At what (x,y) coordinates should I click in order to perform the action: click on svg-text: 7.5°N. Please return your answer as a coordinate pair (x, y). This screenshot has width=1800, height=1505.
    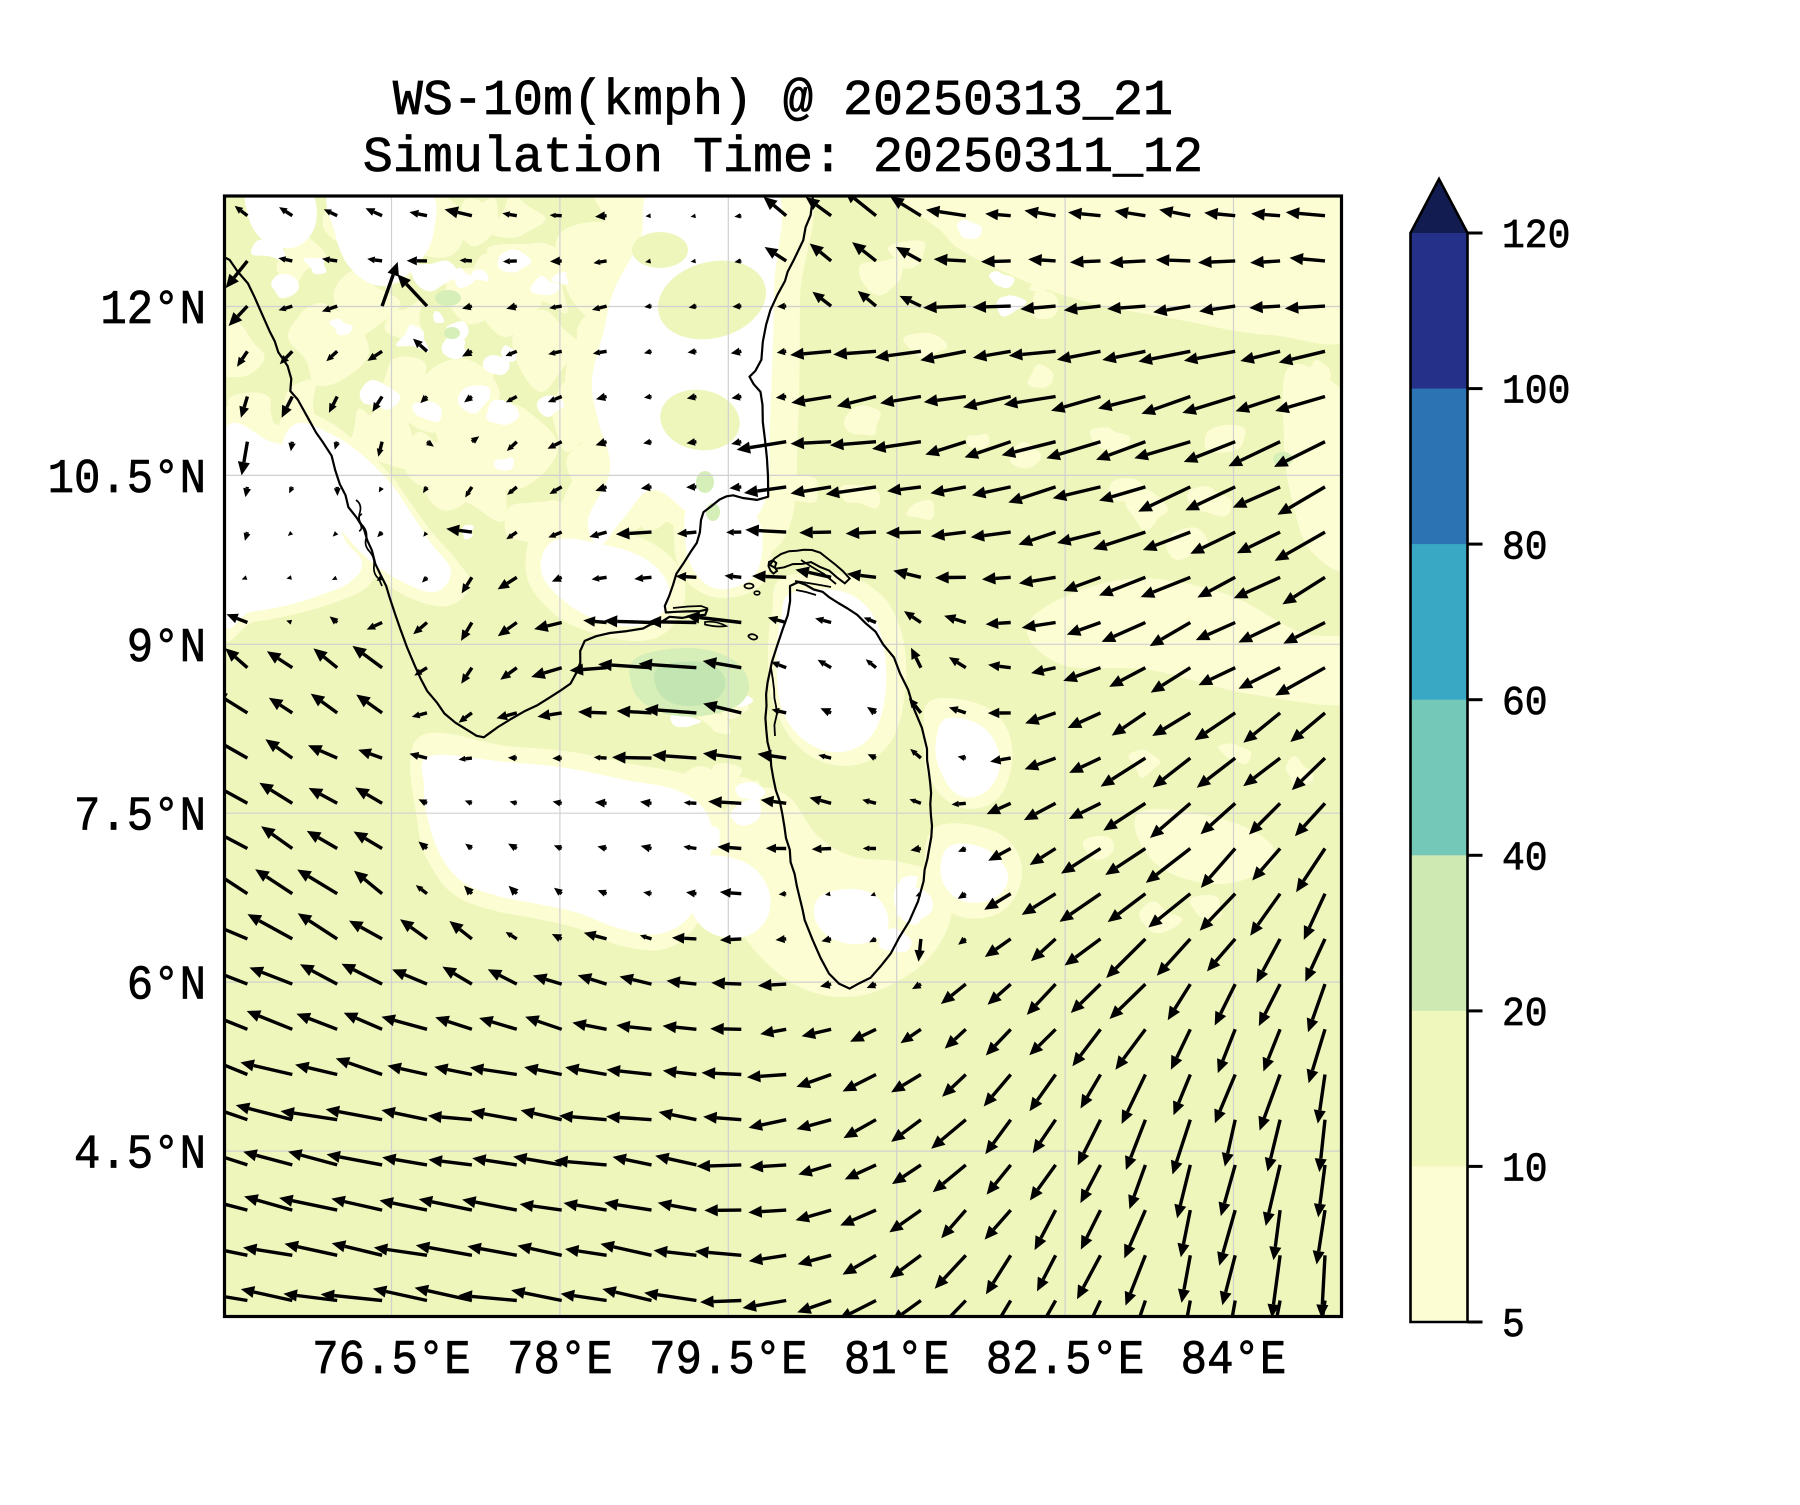
    Looking at the image, I should click on (140, 816).